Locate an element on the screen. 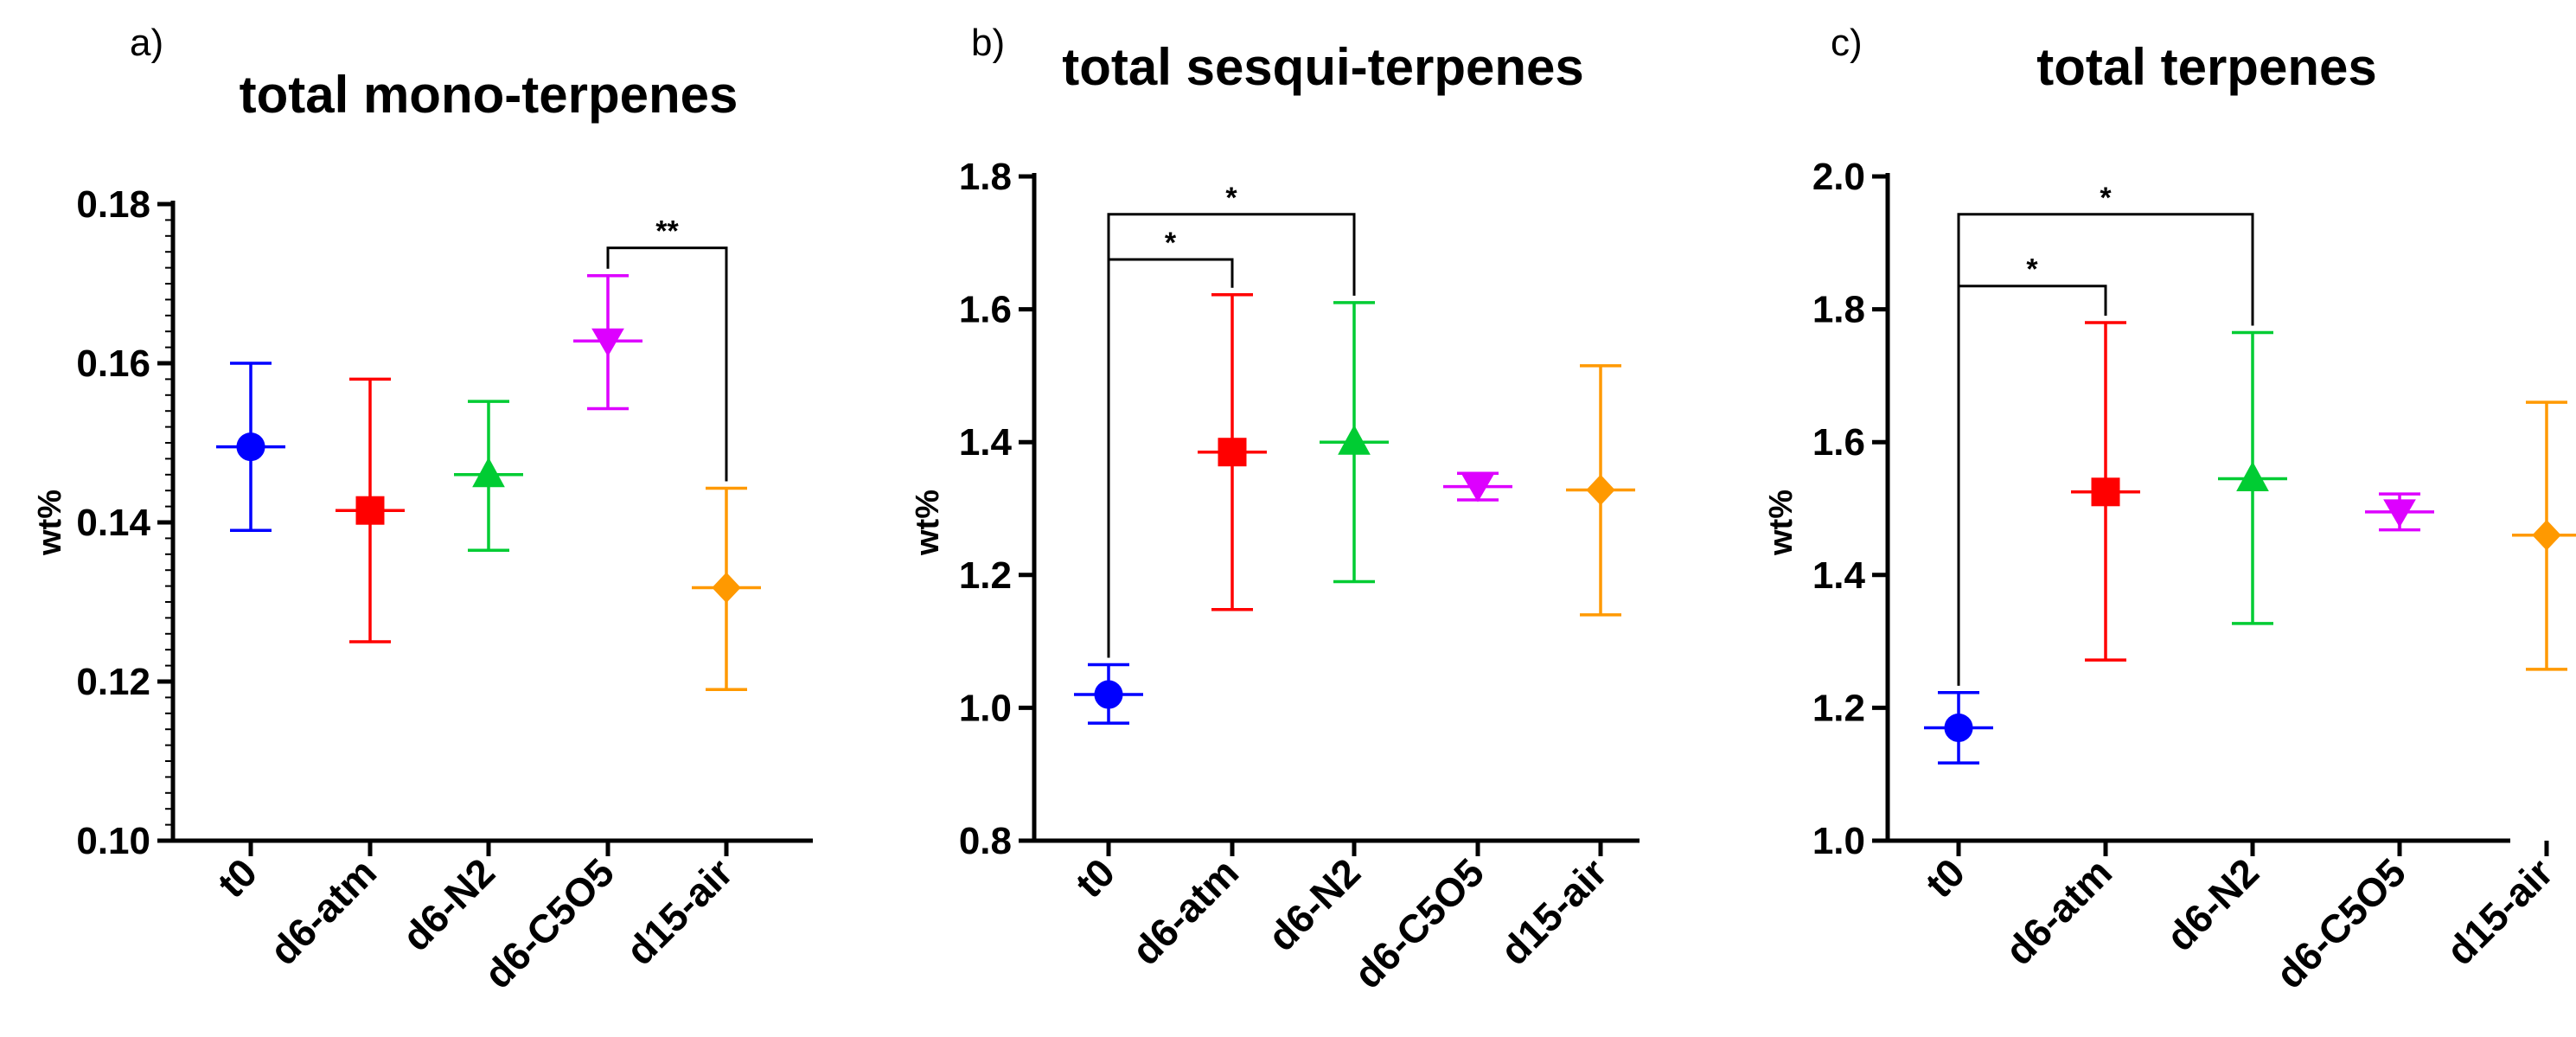 This screenshot has height=1037, width=2576. significance-label: ** is located at coordinates (667, 231).